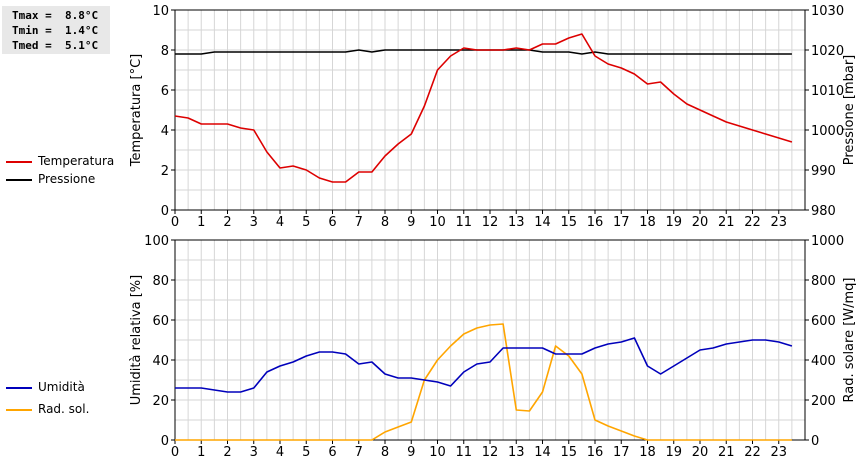  What do you see at coordinates (827, 51) in the screenshot?
I see `y-tick-label-right: 1020` at bounding box center [827, 51].